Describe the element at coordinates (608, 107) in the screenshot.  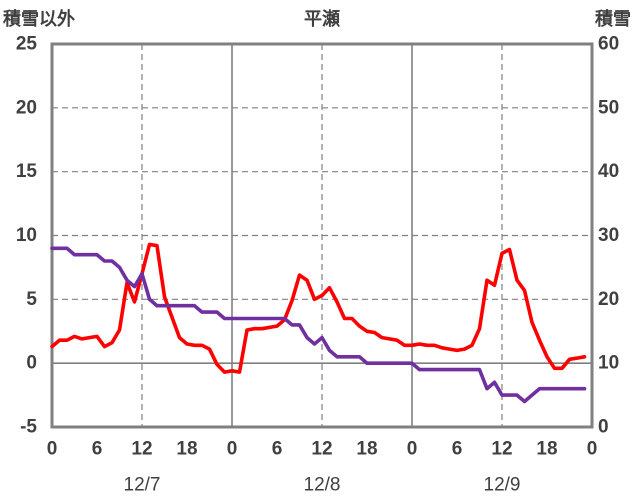
I see `right-y-tick-label: 50` at that location.